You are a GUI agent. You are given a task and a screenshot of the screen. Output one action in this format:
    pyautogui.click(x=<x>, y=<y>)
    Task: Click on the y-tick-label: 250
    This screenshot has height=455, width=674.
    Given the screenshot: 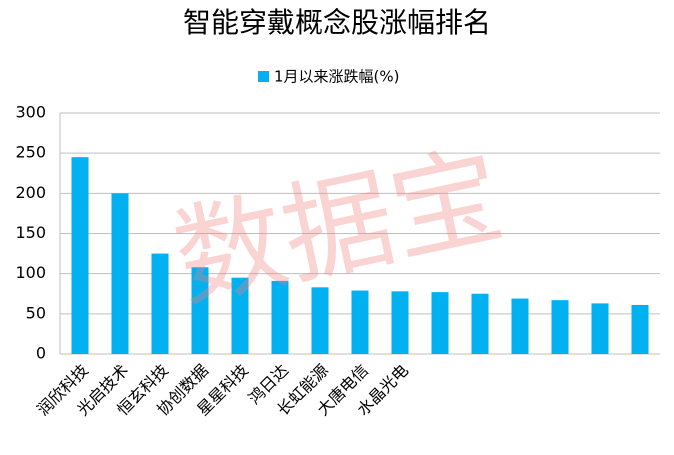 What is the action you would take?
    pyautogui.click(x=30, y=152)
    